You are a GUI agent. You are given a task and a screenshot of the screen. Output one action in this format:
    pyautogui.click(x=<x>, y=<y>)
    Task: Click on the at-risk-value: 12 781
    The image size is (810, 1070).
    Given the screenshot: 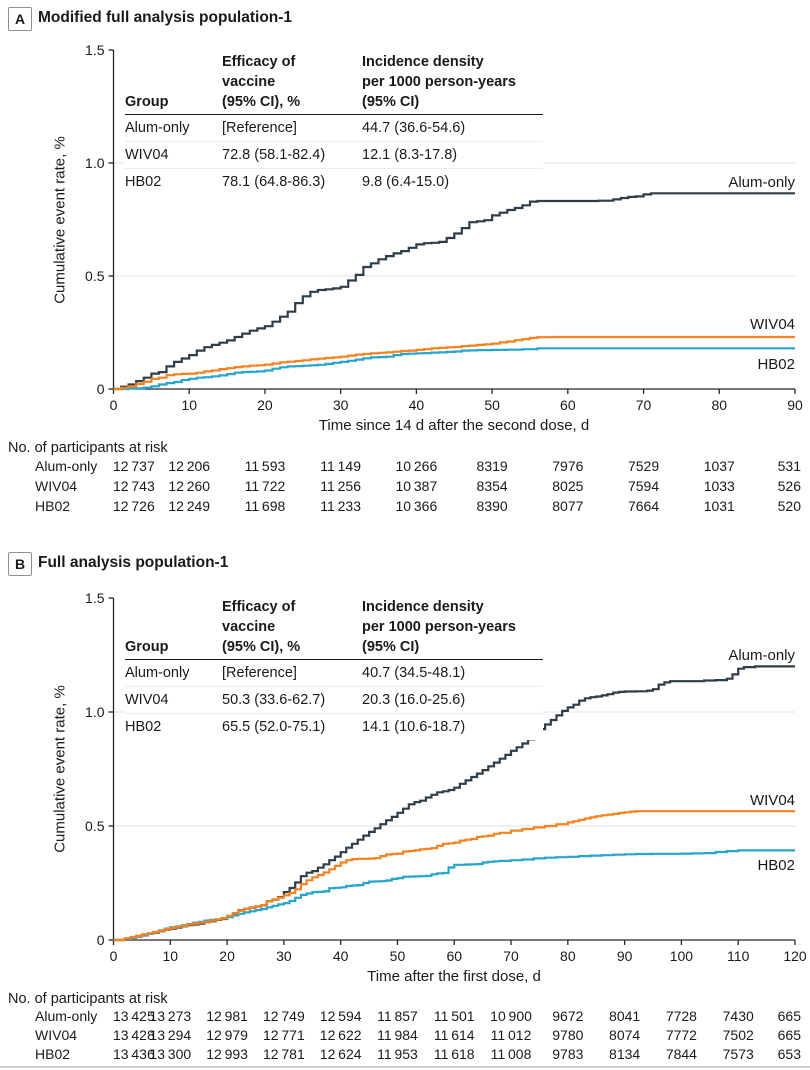 What is the action you would take?
    pyautogui.click(x=284, y=1054)
    